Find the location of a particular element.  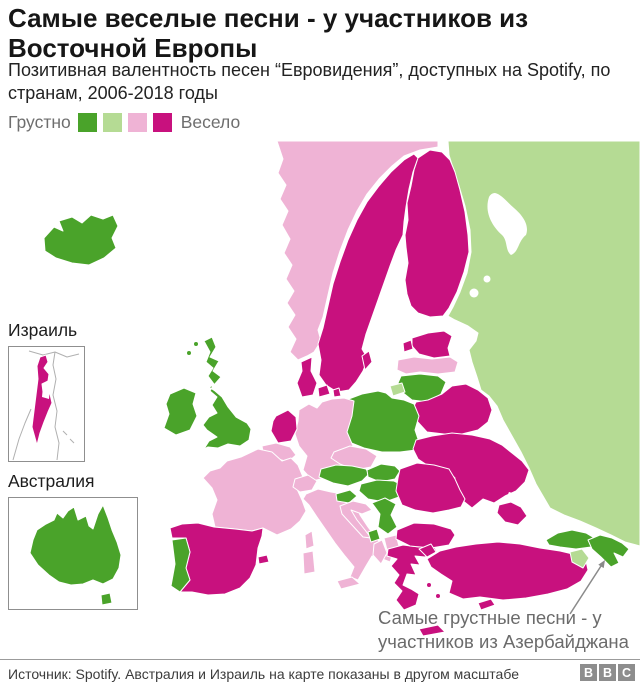

country-azerbaijan is located at coordinates (608, 551).